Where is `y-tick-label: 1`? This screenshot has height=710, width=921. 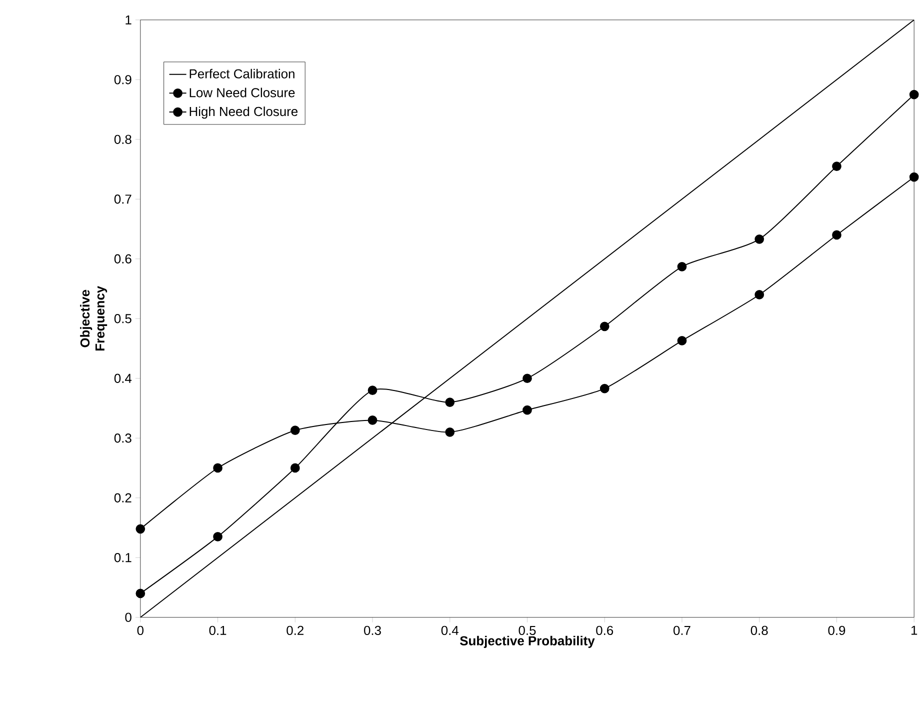 y-tick-label: 1 is located at coordinates (129, 19).